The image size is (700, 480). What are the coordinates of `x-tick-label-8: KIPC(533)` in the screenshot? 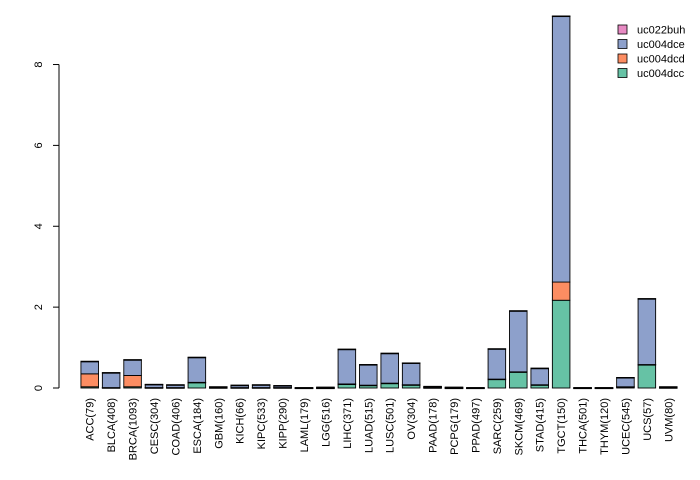 It's located at (262, 423).